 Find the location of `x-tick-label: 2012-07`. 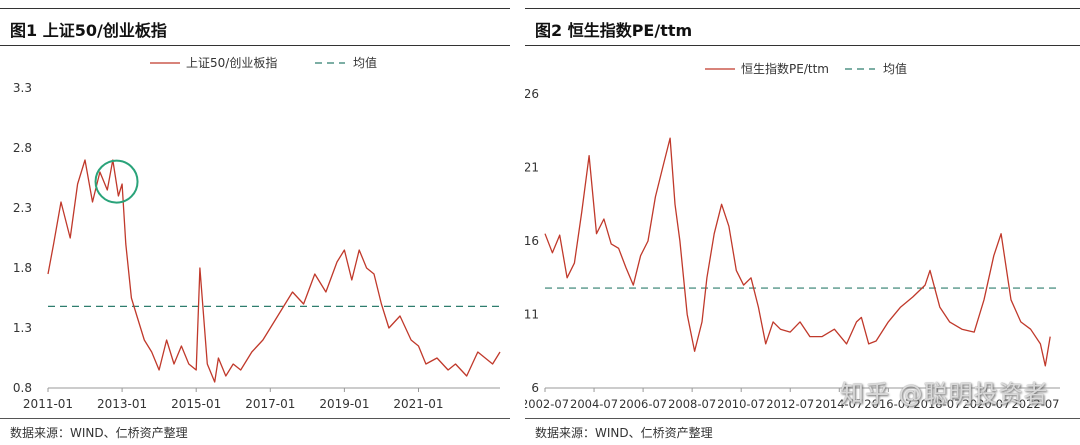

x-tick-label: 2012-07 is located at coordinates (790, 404).